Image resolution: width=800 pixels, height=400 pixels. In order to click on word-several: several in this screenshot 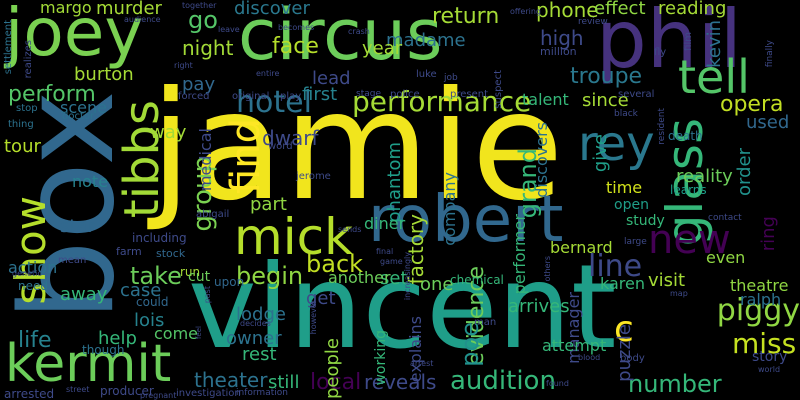, I will do `click(636, 94)`.